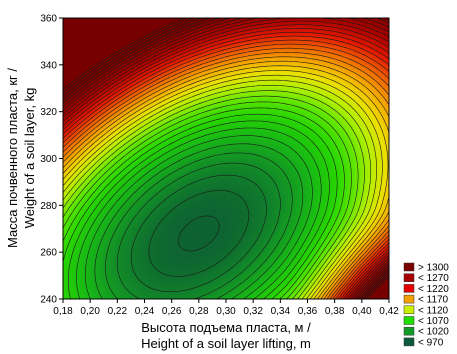 Image resolution: width=457 pixels, height=354 pixels. Describe the element at coordinates (48, 253) in the screenshot. I see `y-tick-label: 260` at that location.